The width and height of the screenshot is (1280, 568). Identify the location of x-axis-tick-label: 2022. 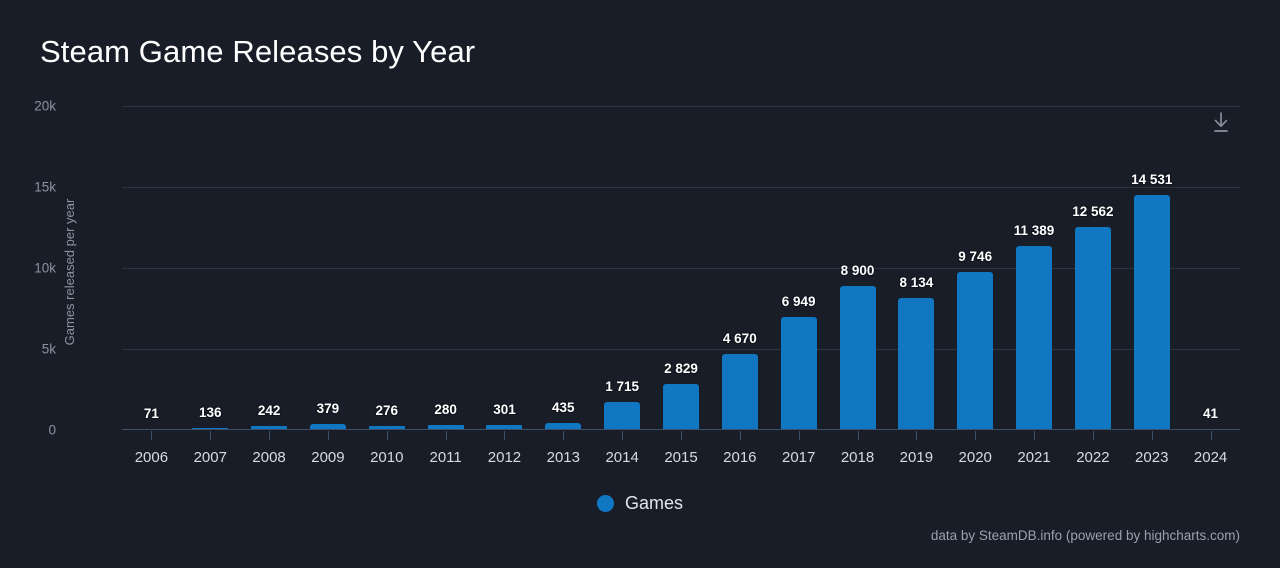
(1093, 457).